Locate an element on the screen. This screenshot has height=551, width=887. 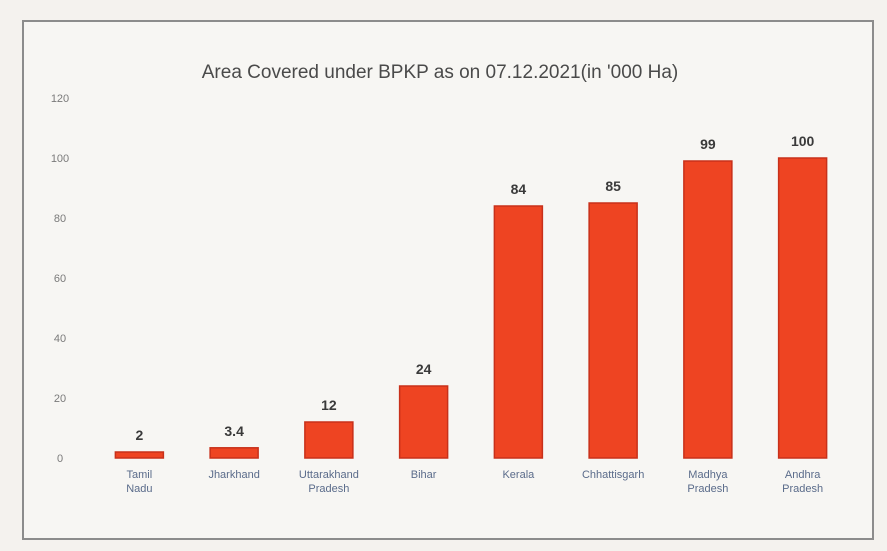
category-label: Madhya Pradesh is located at coordinates (707, 482).